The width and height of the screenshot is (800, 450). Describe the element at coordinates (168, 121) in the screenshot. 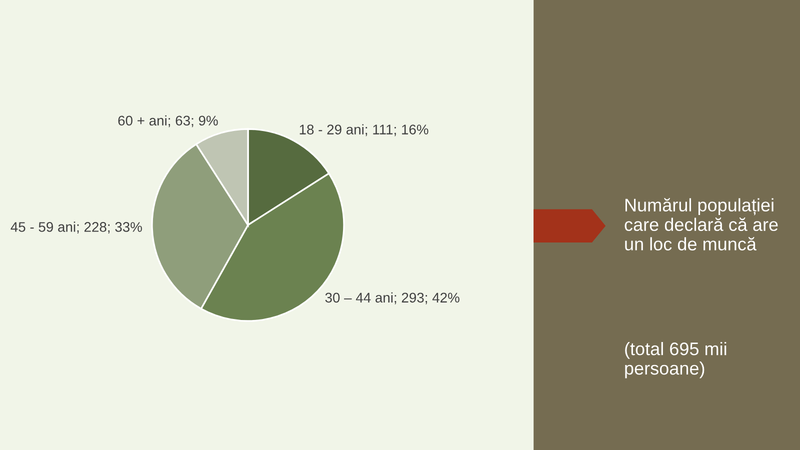

I see `slice-label: 60 + ani; 63; 9%` at that location.